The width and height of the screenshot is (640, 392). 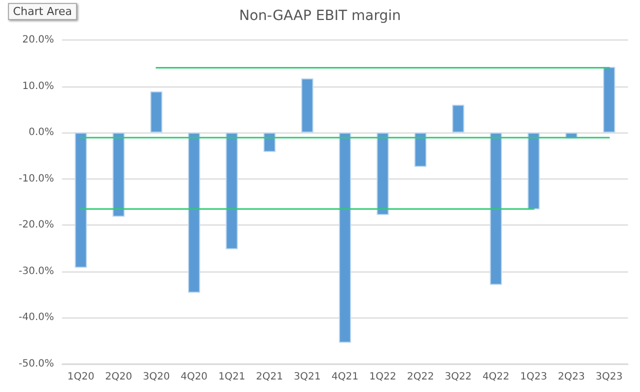 I want to click on y-tick-label: -10.0%, so click(x=36, y=178).